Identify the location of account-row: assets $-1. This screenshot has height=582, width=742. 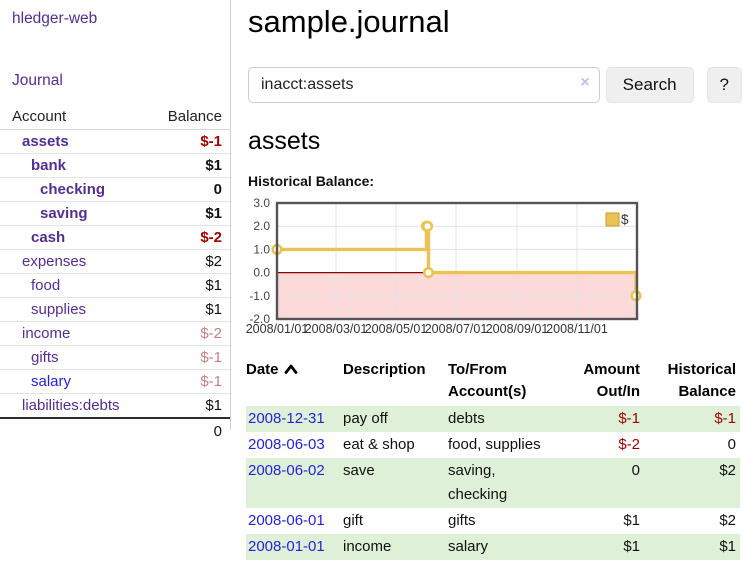
(115, 141).